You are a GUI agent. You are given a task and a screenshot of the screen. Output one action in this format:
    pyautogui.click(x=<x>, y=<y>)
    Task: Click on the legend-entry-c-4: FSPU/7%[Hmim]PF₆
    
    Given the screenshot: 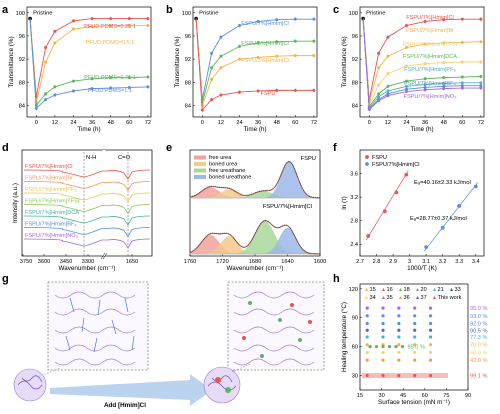 What is the action you would take?
    pyautogui.click(x=430, y=70)
    